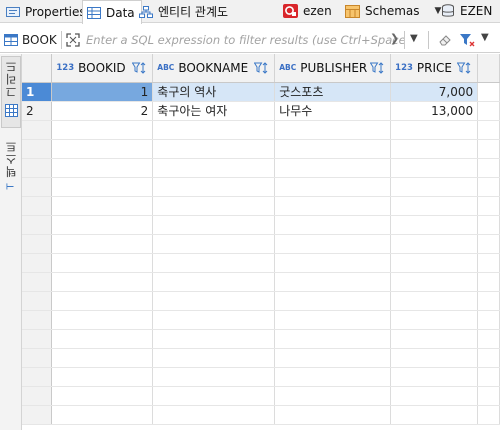  I want to click on text-mode-icon: T, so click(11, 186).